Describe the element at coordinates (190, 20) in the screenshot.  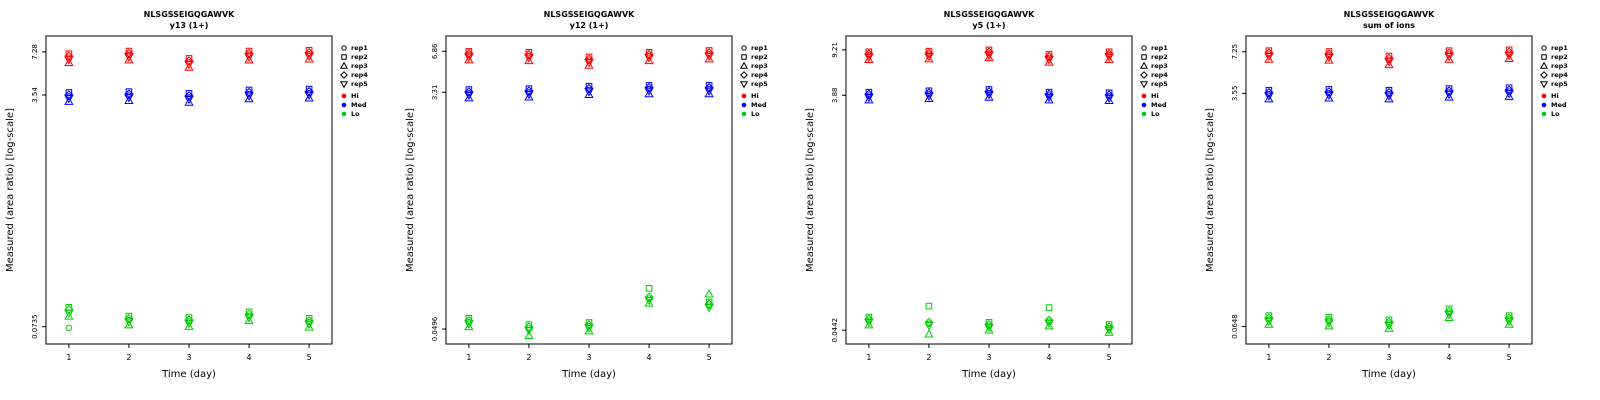
I see `chart-title: NLSGSSEIGQGAWVK y13 (1+)` at that location.